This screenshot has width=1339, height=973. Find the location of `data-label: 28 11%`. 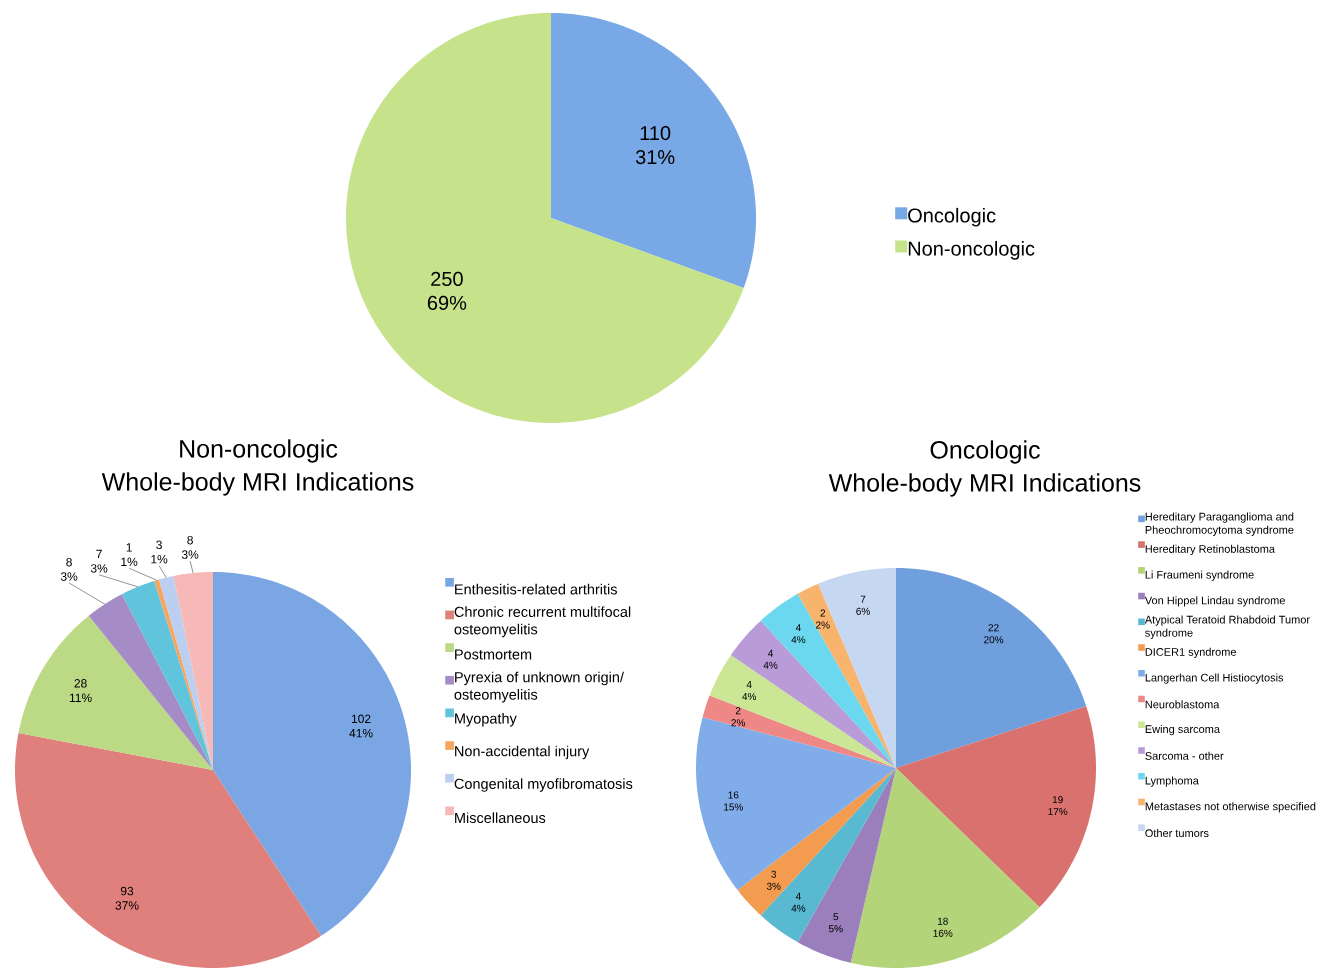

data-label: 28 11% is located at coordinates (80, 690).